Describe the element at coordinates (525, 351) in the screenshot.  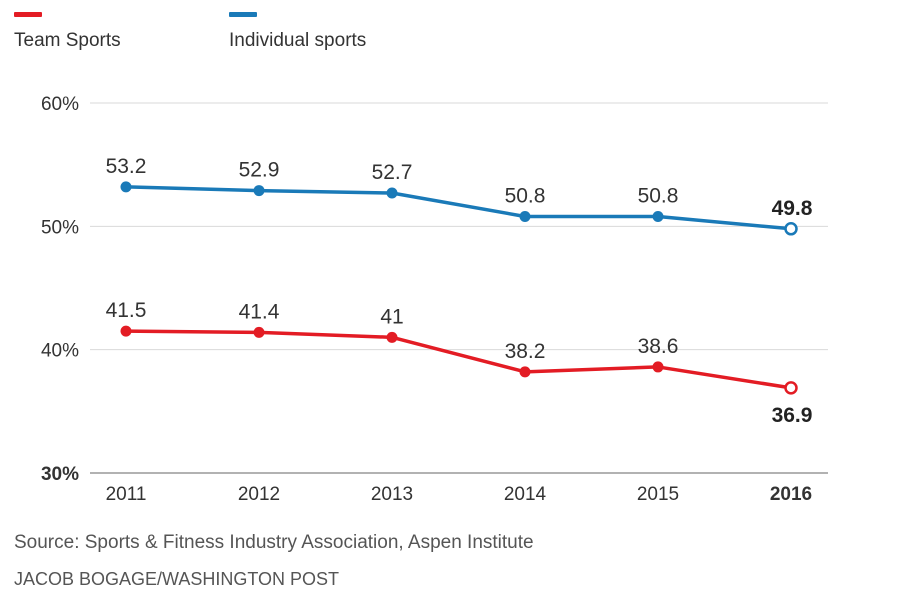
I see `data-label: 38.2` at that location.